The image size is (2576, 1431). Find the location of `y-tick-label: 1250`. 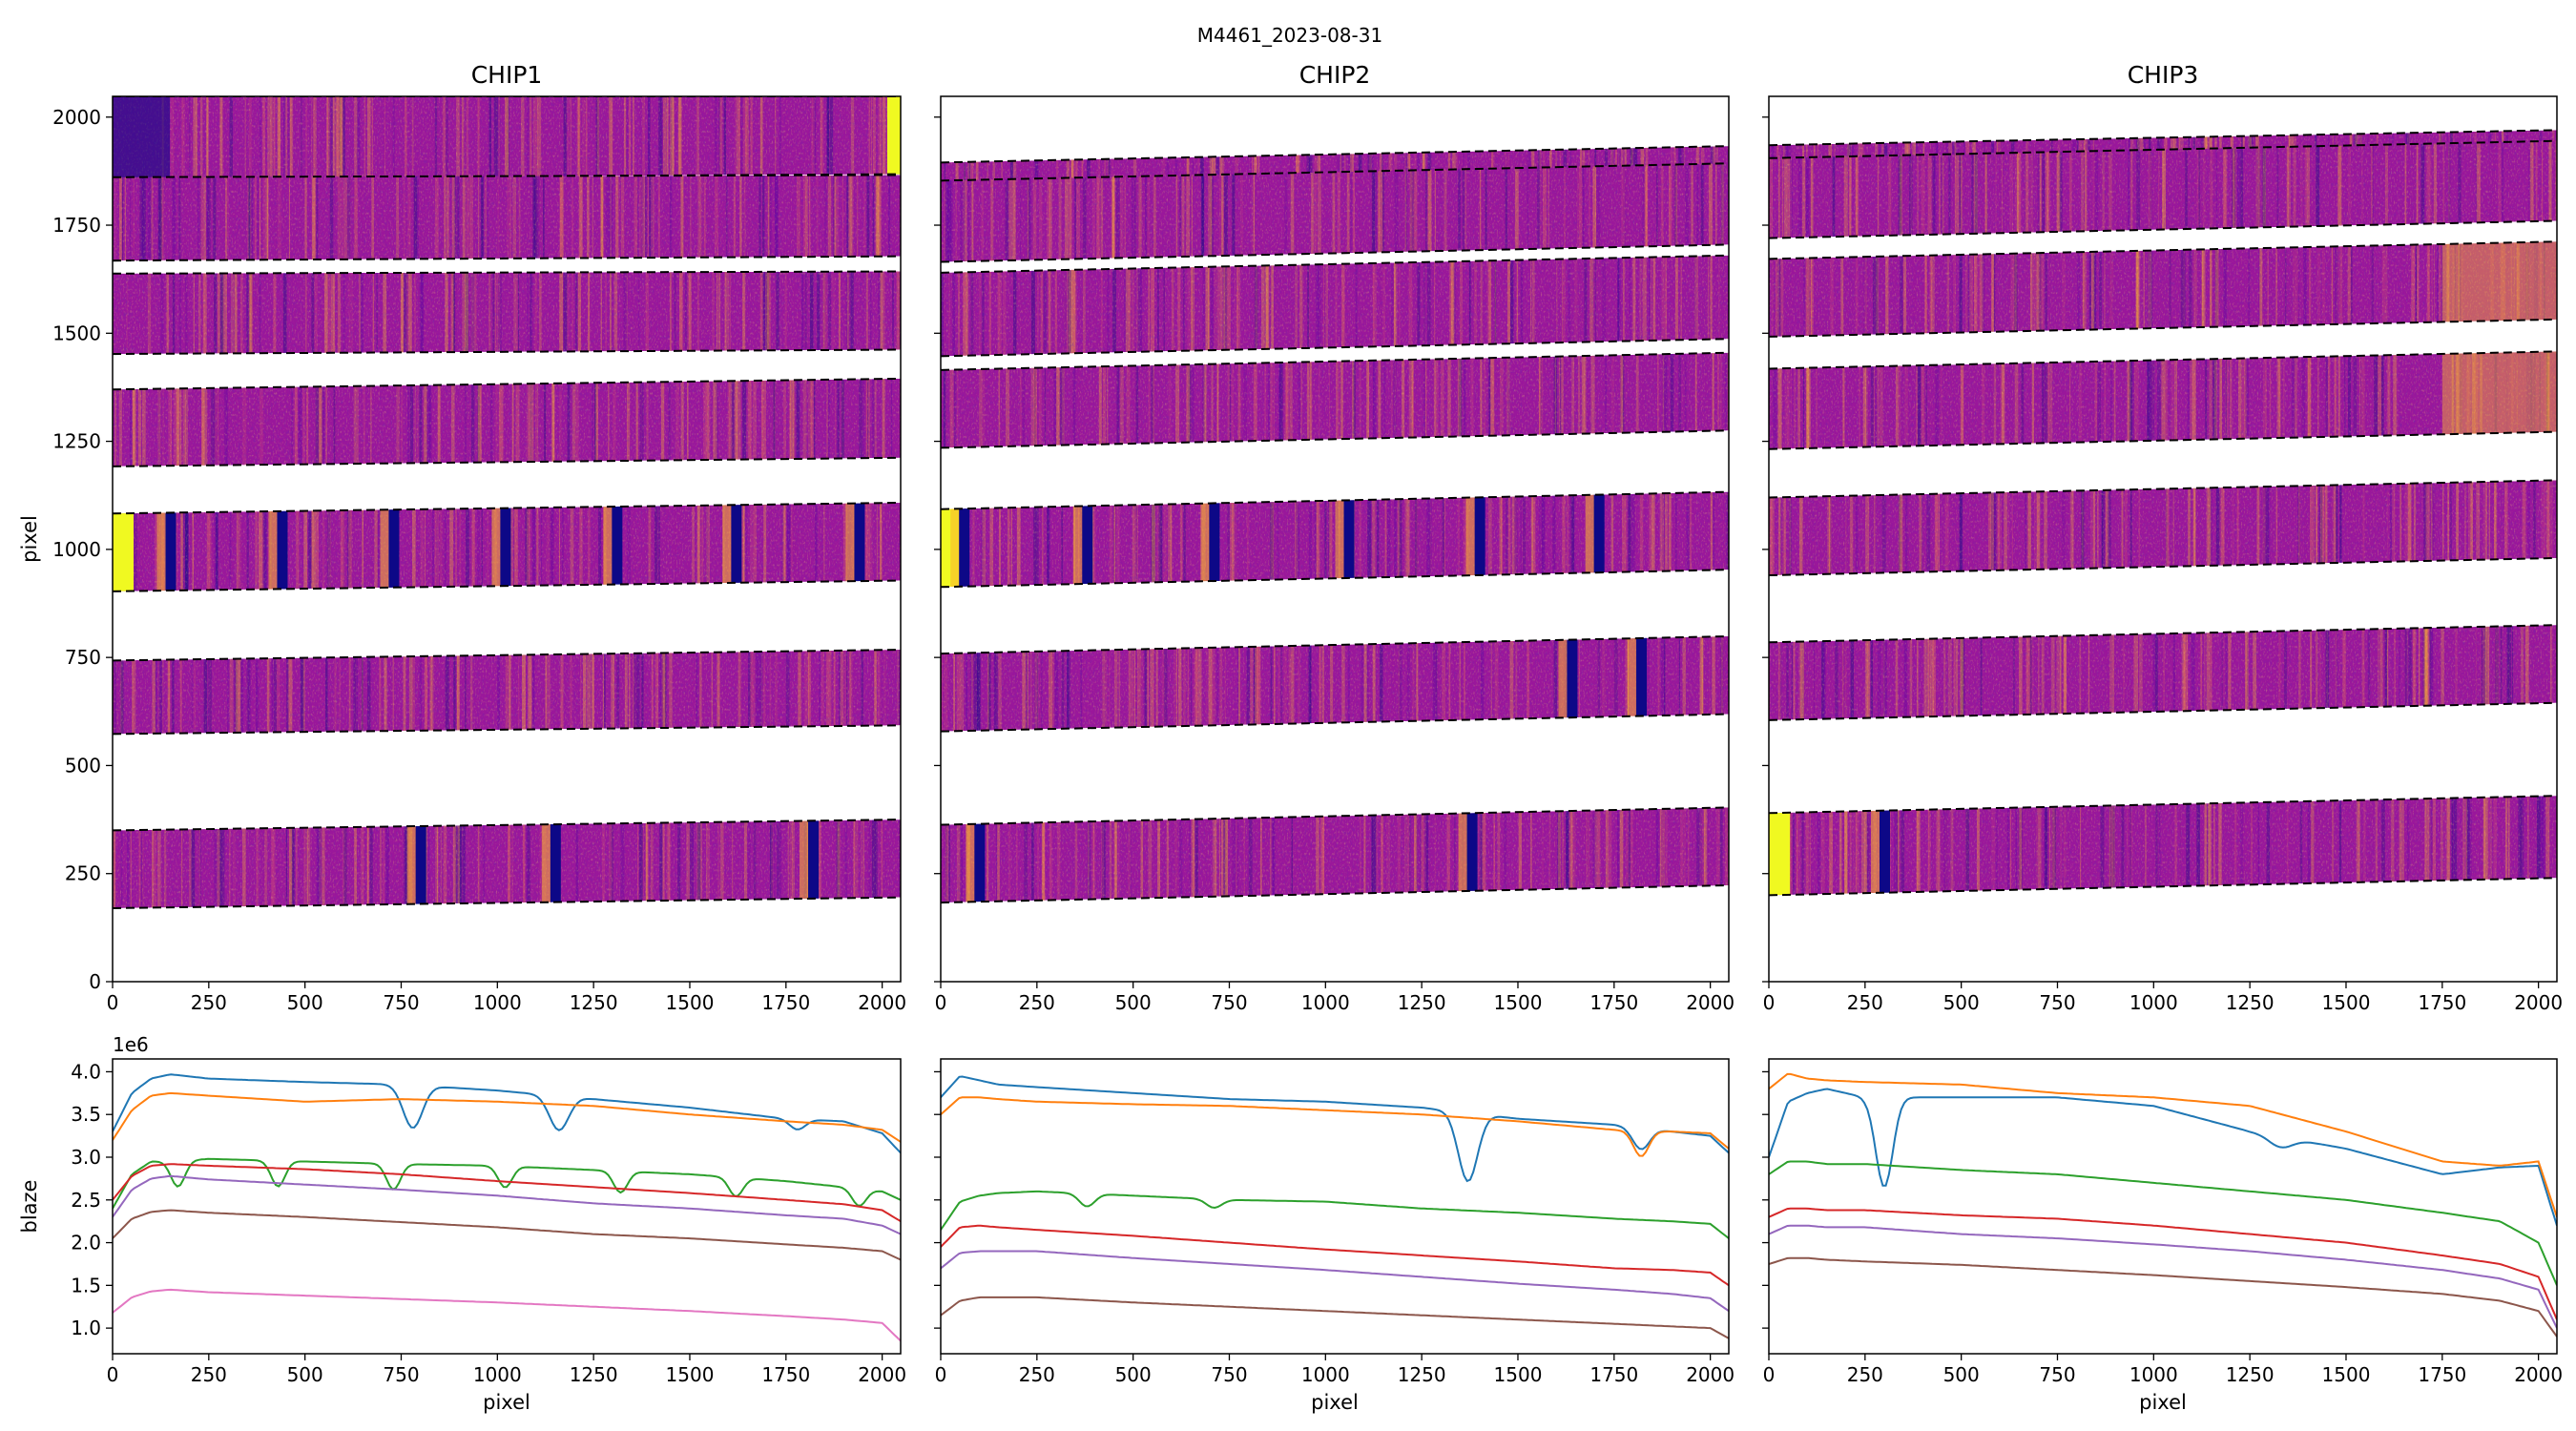

y-tick-label: 1250 is located at coordinates (76, 441).